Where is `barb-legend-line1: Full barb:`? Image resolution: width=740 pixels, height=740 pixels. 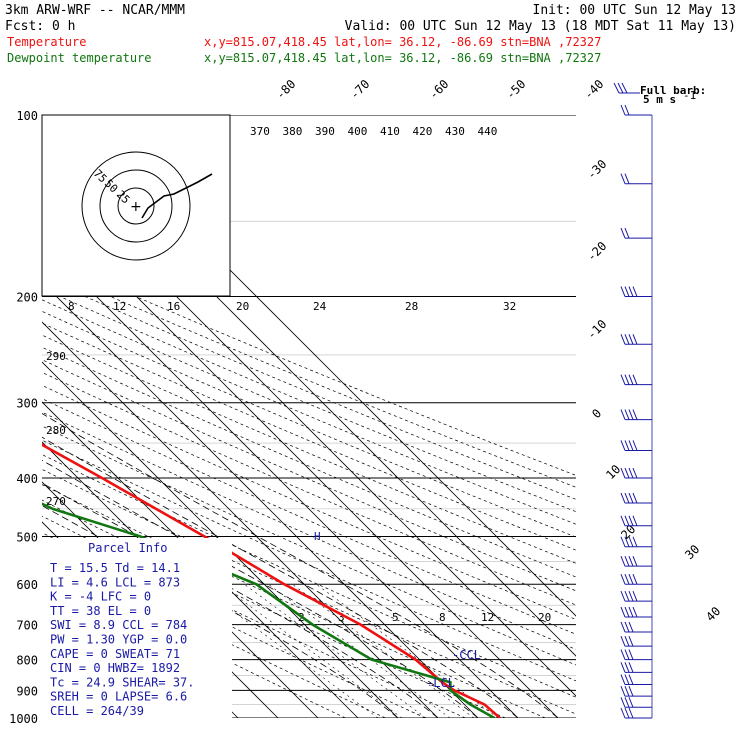
barb-legend-line1: Full barb: is located at coordinates (673, 90).